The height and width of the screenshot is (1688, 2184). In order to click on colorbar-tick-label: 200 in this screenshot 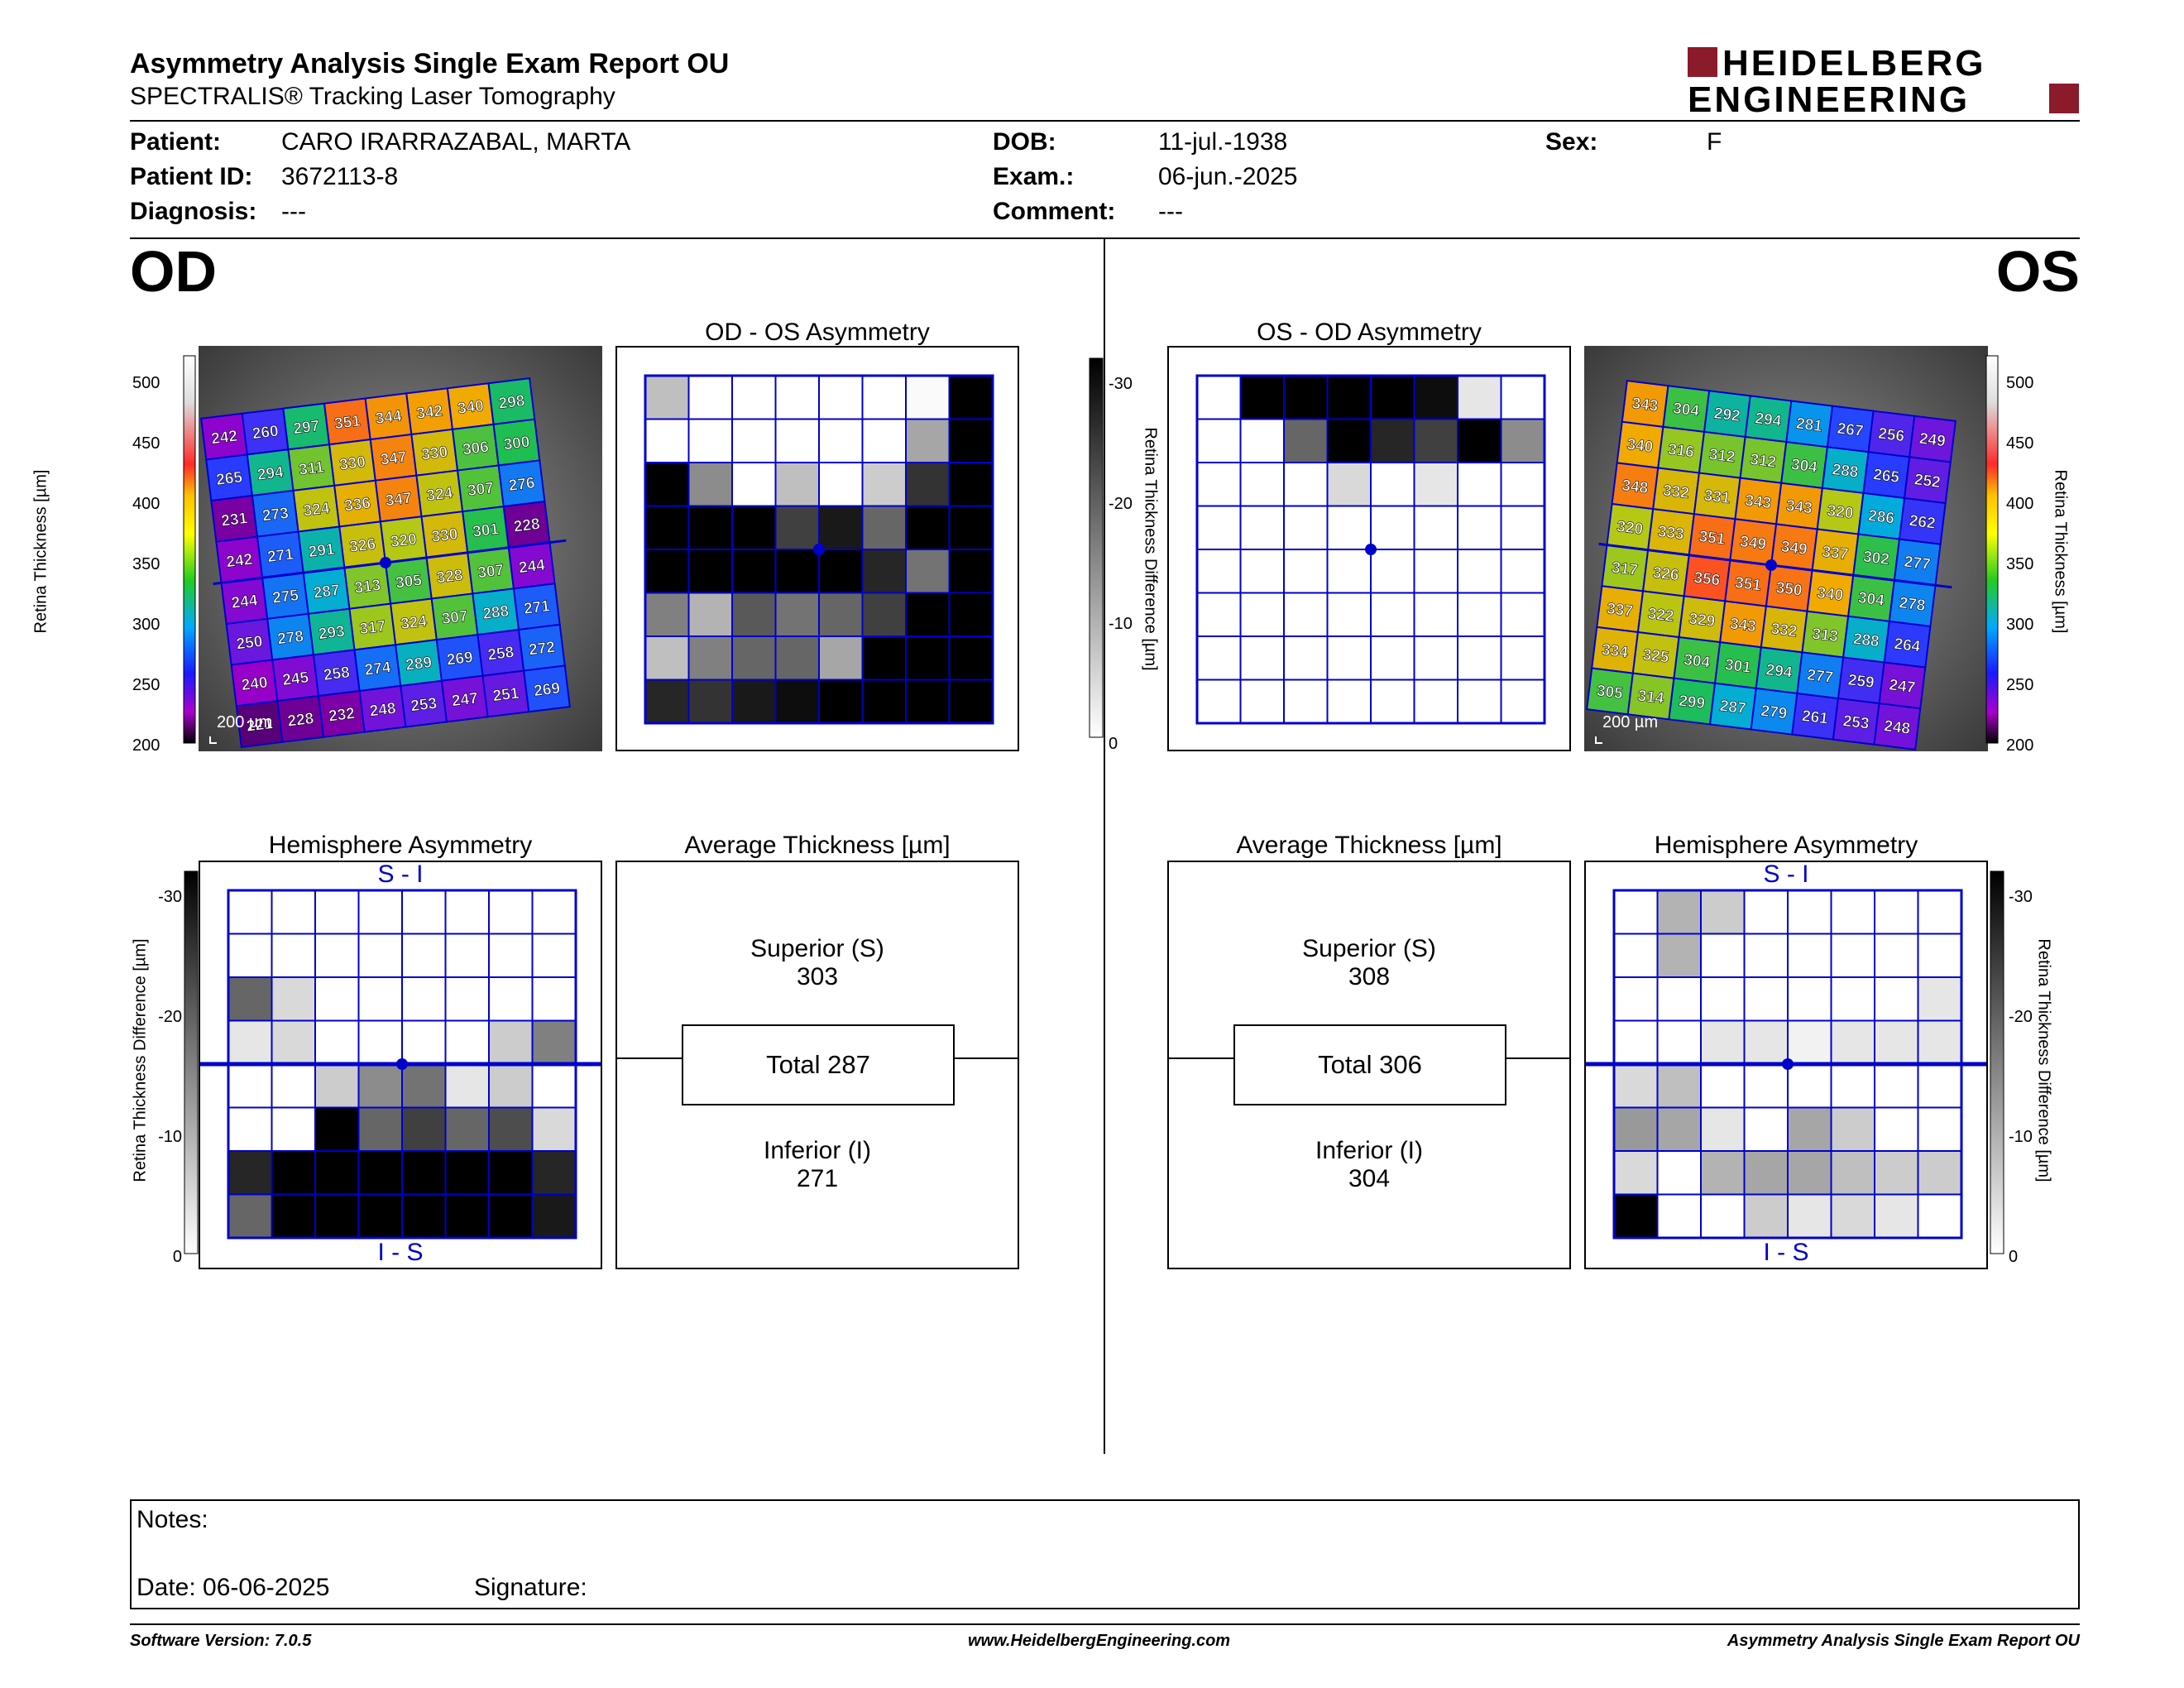, I will do `click(2020, 745)`.